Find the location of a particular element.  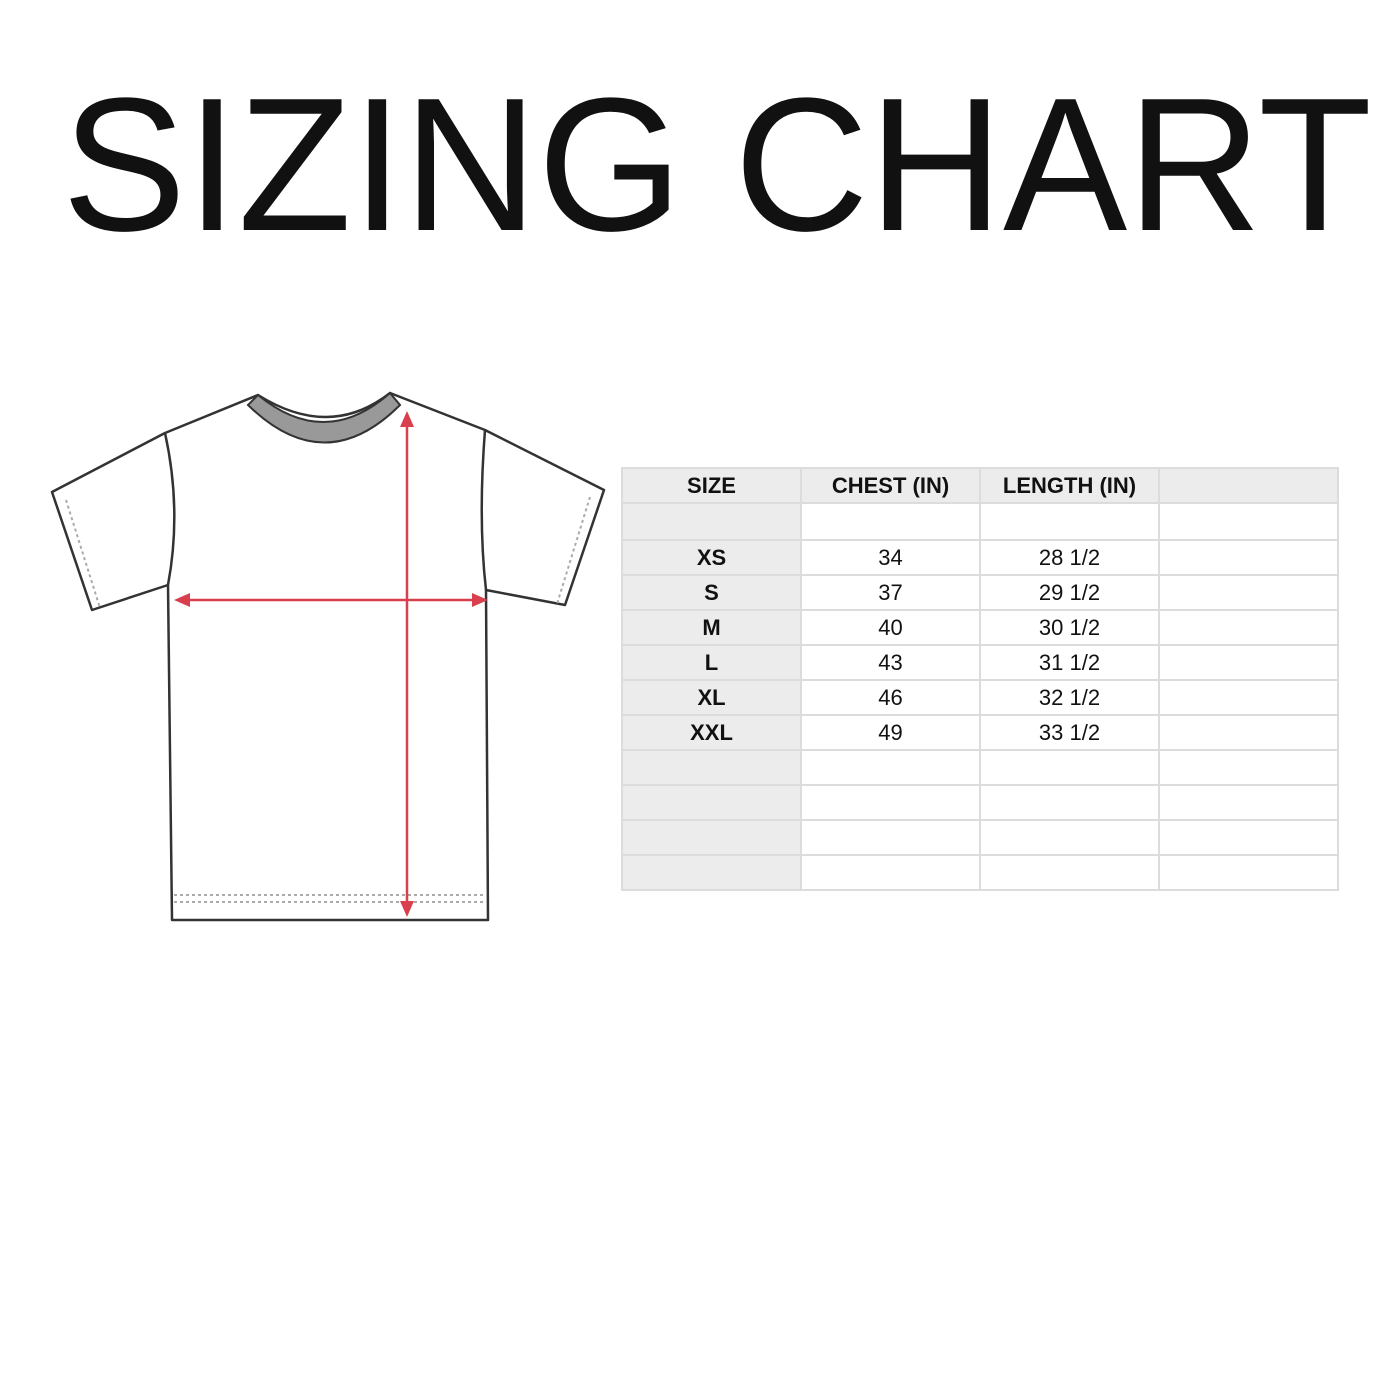

size-cell: XXL is located at coordinates (711, 732).